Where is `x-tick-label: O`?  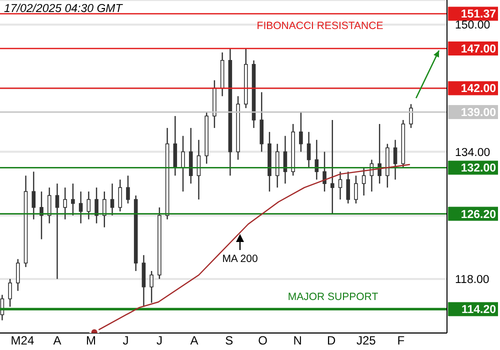
x-tick-label: O is located at coordinates (263, 341).